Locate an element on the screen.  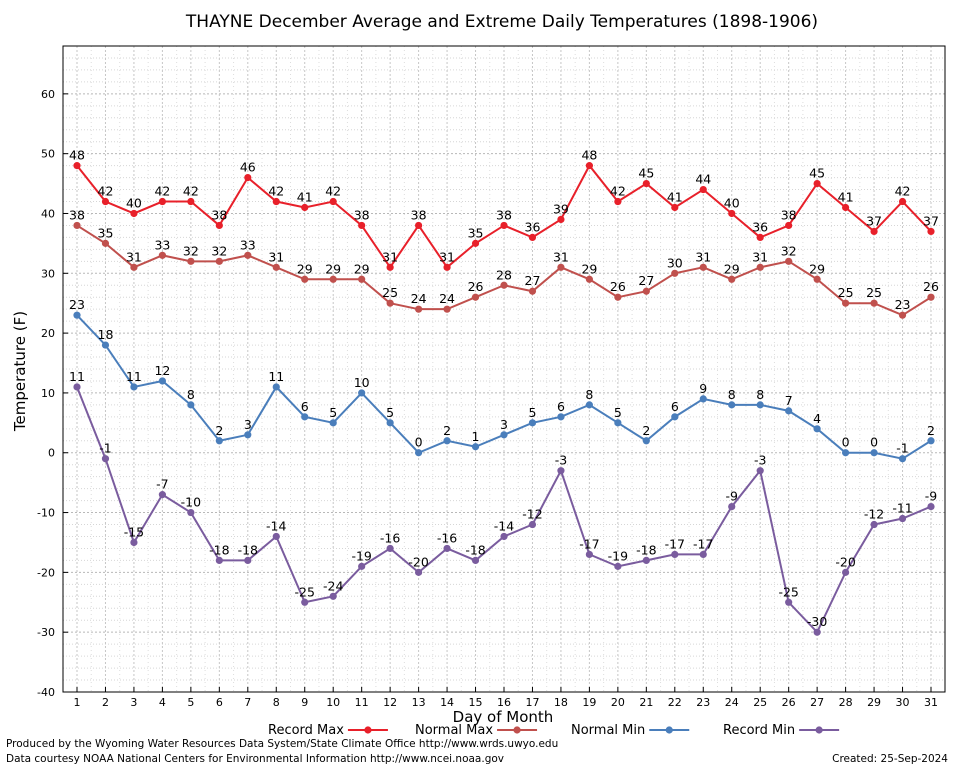
normal-min-data-label: 10 is located at coordinates (362, 382).